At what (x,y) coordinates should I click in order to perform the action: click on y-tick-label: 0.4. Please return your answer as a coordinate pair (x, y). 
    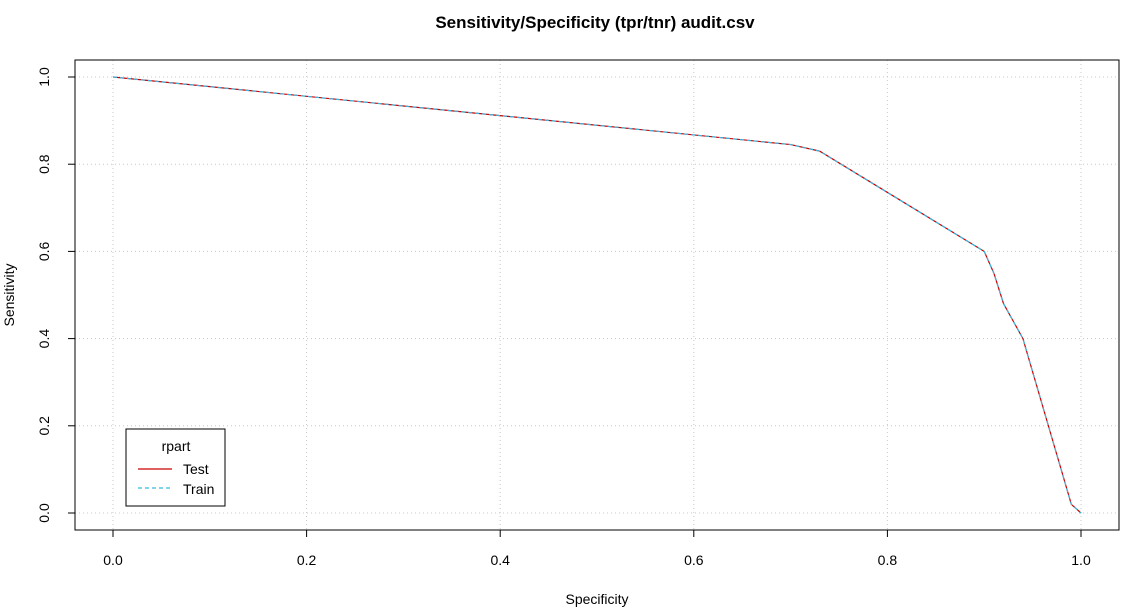
    Looking at the image, I should click on (44, 339).